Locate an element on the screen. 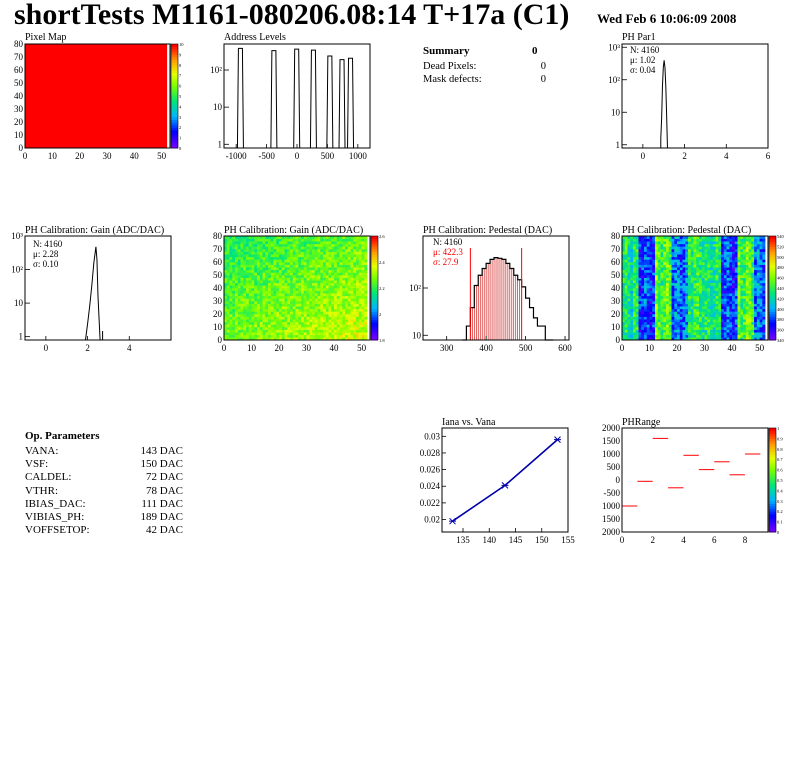 The height and width of the screenshot is (772, 796). palette-label: 2.6 is located at coordinates (382, 236).